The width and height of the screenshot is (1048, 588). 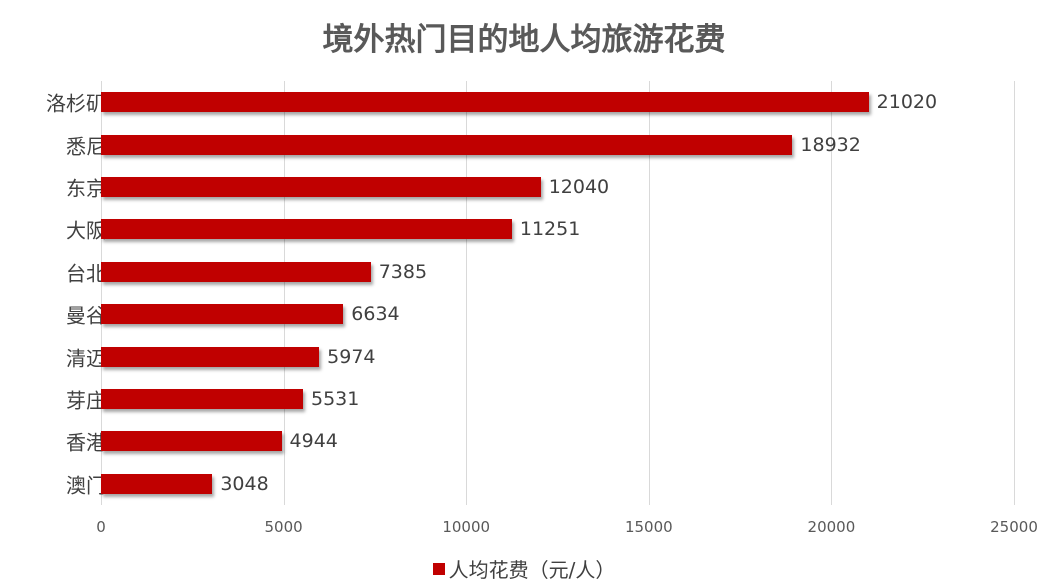 What do you see at coordinates (86, 358) in the screenshot?
I see `category-label: 清迈` at bounding box center [86, 358].